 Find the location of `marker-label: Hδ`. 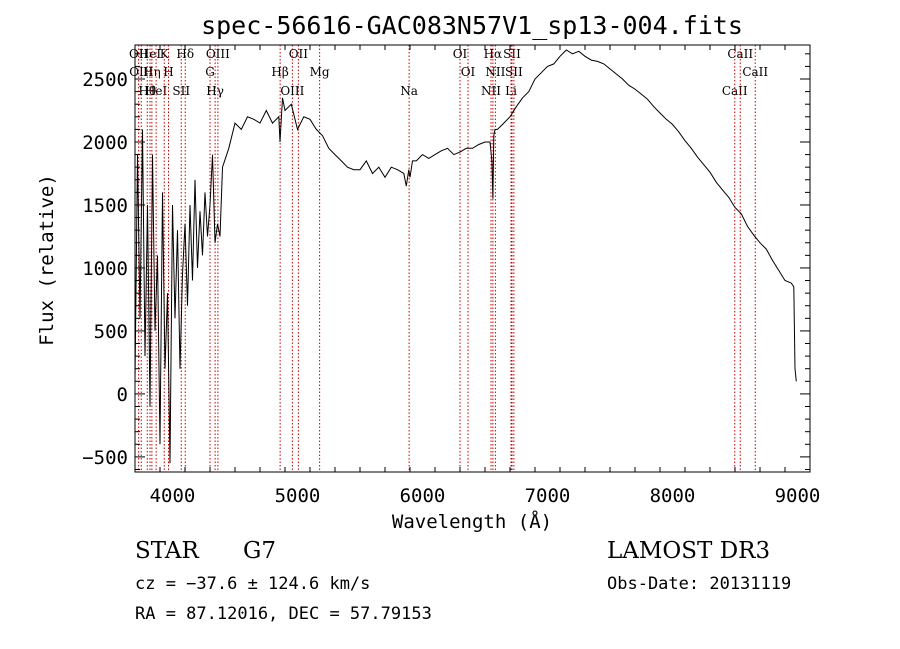

marker-label: Hδ is located at coordinates (185, 54).